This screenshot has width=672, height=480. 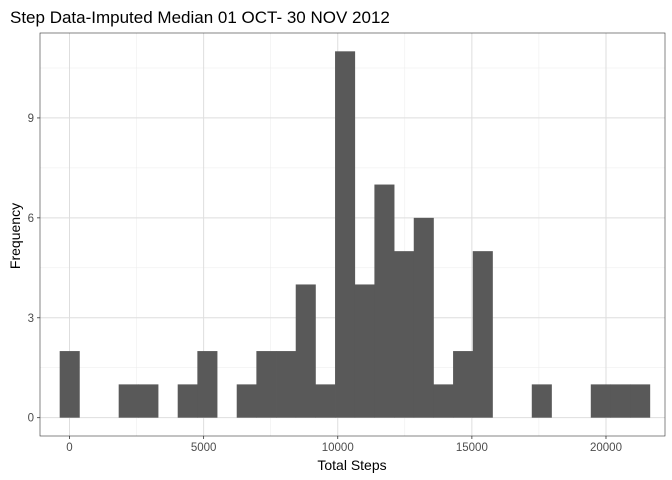 I want to click on y-tick-label: 6, so click(x=31, y=219).